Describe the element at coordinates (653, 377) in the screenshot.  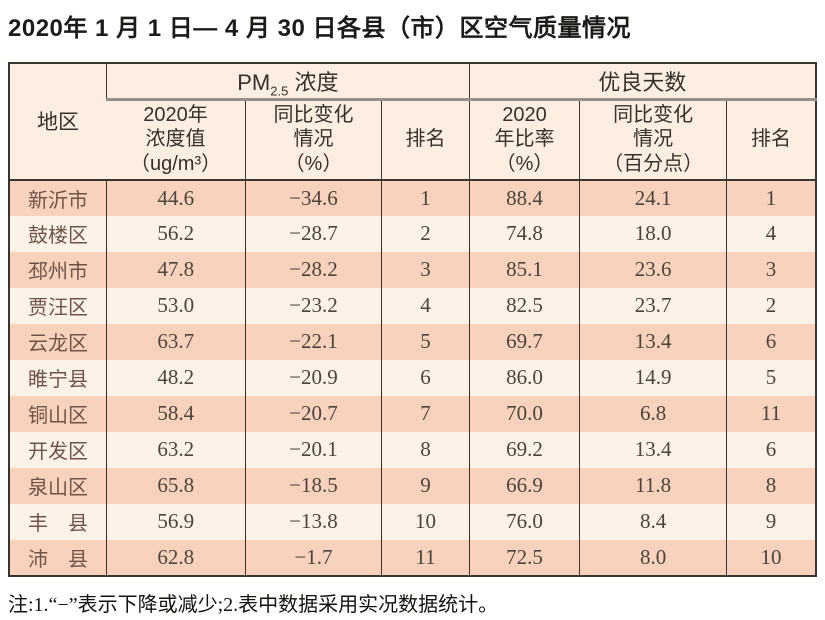
I see `good-change-cell: 14.9` at that location.